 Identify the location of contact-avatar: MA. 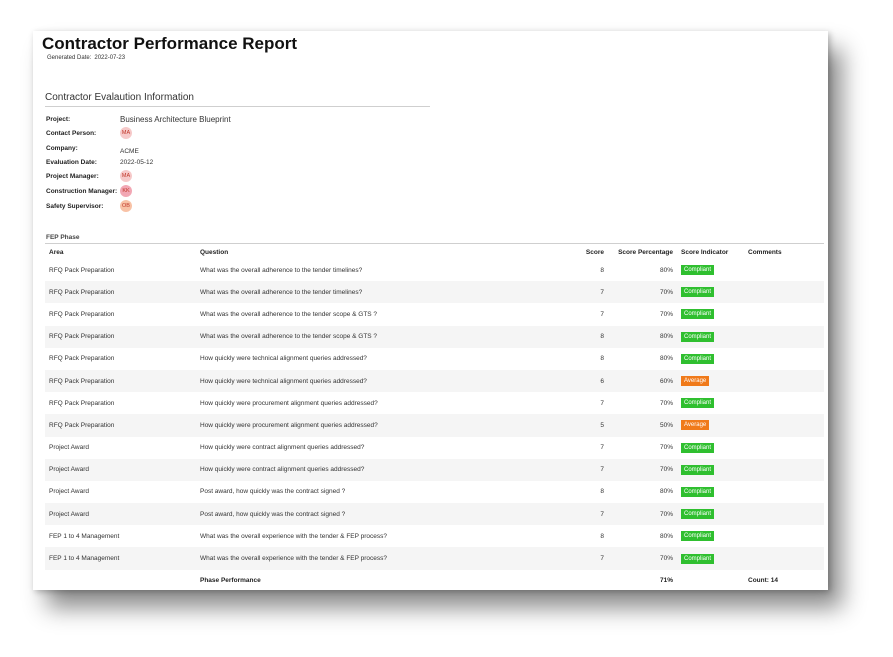
(126, 133).